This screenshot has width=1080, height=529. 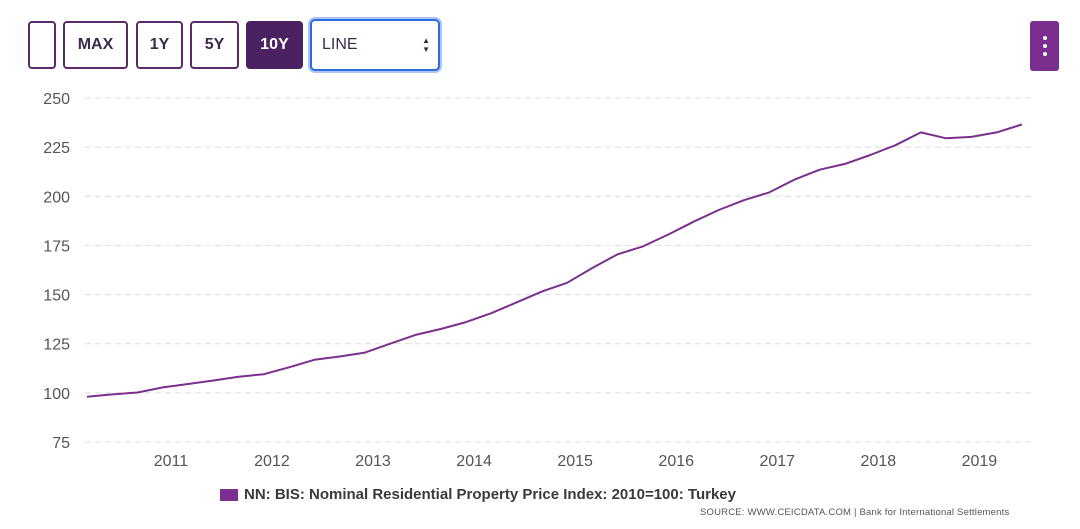 I want to click on y-tick-label: 150, so click(x=56, y=296).